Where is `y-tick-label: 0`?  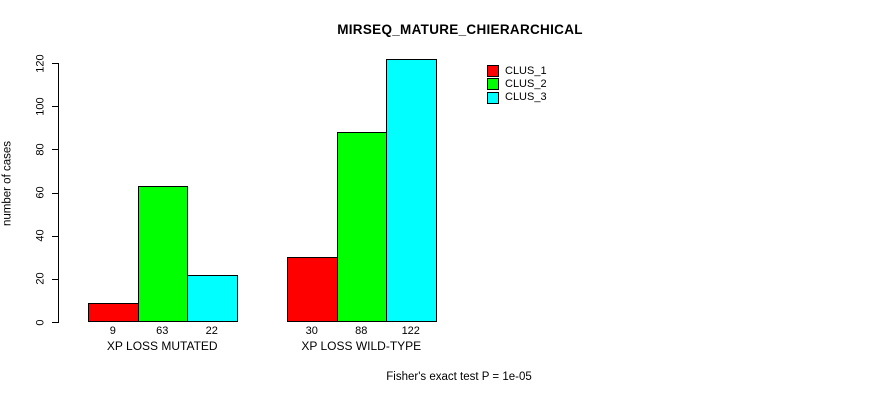 y-tick-label: 0 is located at coordinates (40, 322).